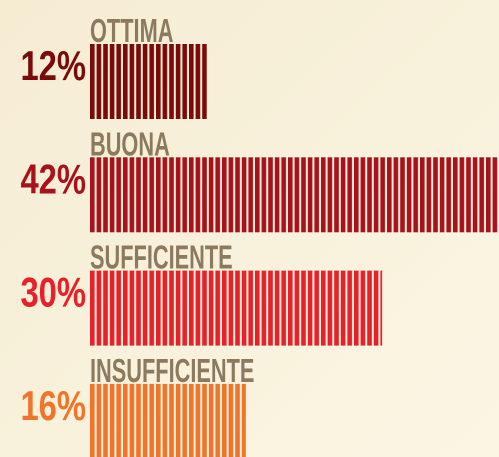  What do you see at coordinates (172, 370) in the screenshot?
I see `category-label: INSUFFICIENTE` at bounding box center [172, 370].